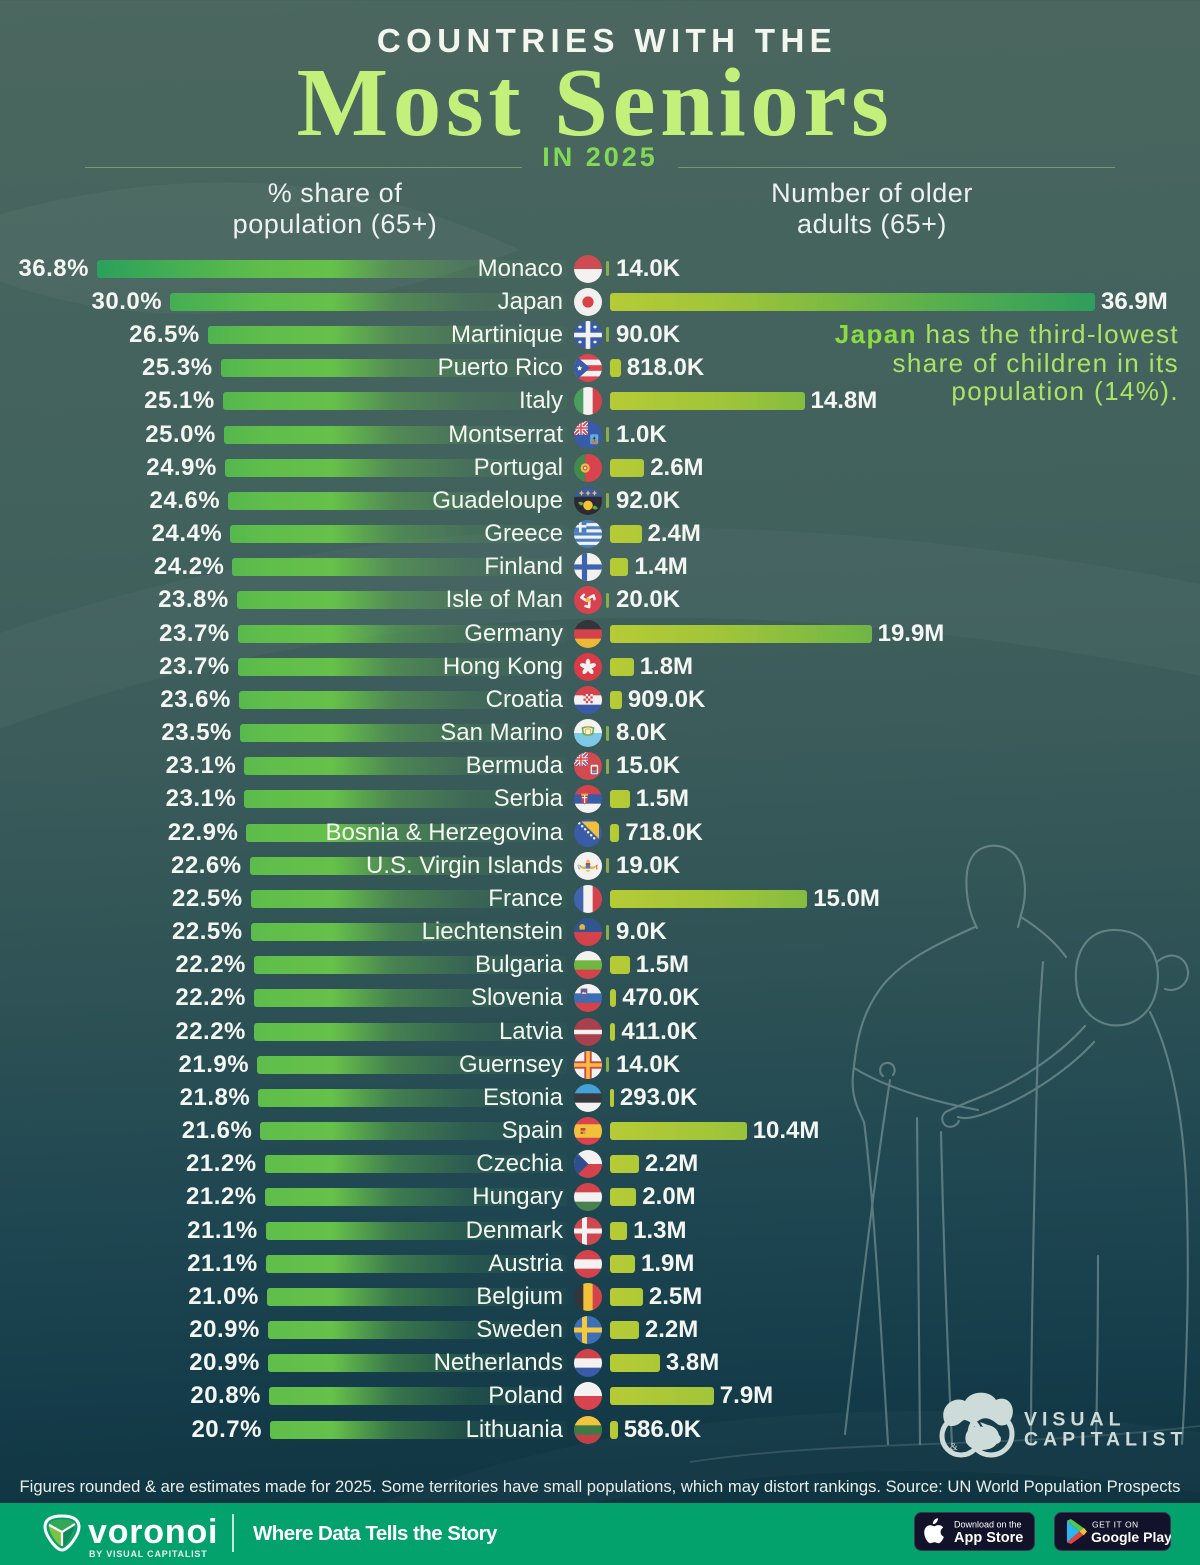  What do you see at coordinates (1115, 1525) in the screenshot?
I see `svg-text: GET IT ON` at bounding box center [1115, 1525].